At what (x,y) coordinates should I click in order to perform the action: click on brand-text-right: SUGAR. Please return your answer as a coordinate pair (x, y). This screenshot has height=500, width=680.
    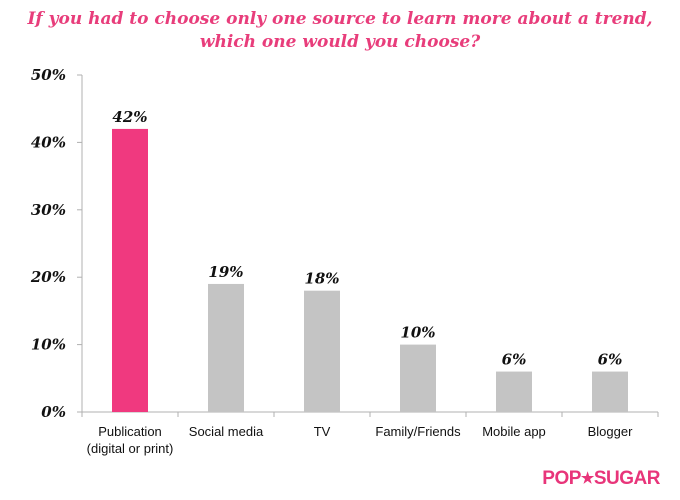
    Looking at the image, I should click on (627, 478).